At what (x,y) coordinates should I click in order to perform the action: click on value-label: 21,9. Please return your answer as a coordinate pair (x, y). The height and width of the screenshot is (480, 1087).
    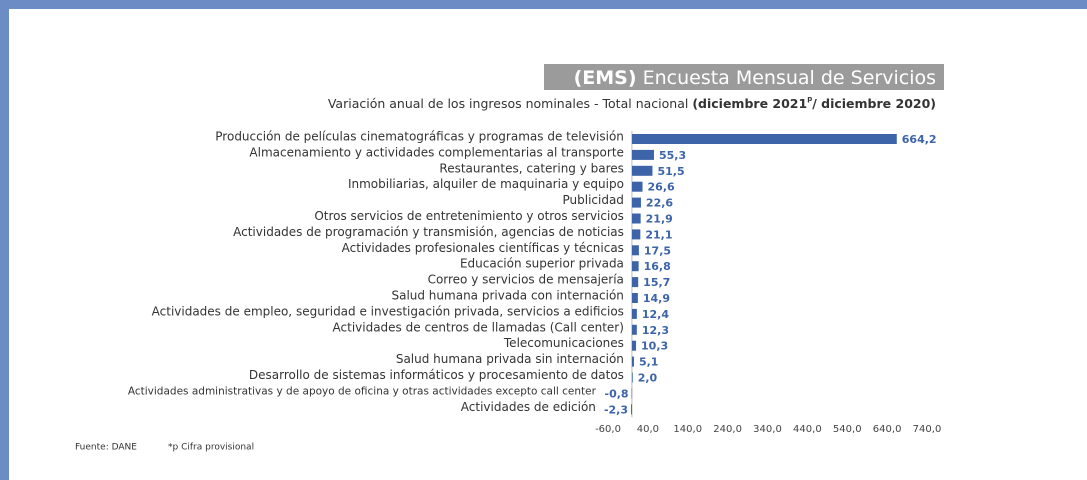
    Looking at the image, I should click on (659, 219).